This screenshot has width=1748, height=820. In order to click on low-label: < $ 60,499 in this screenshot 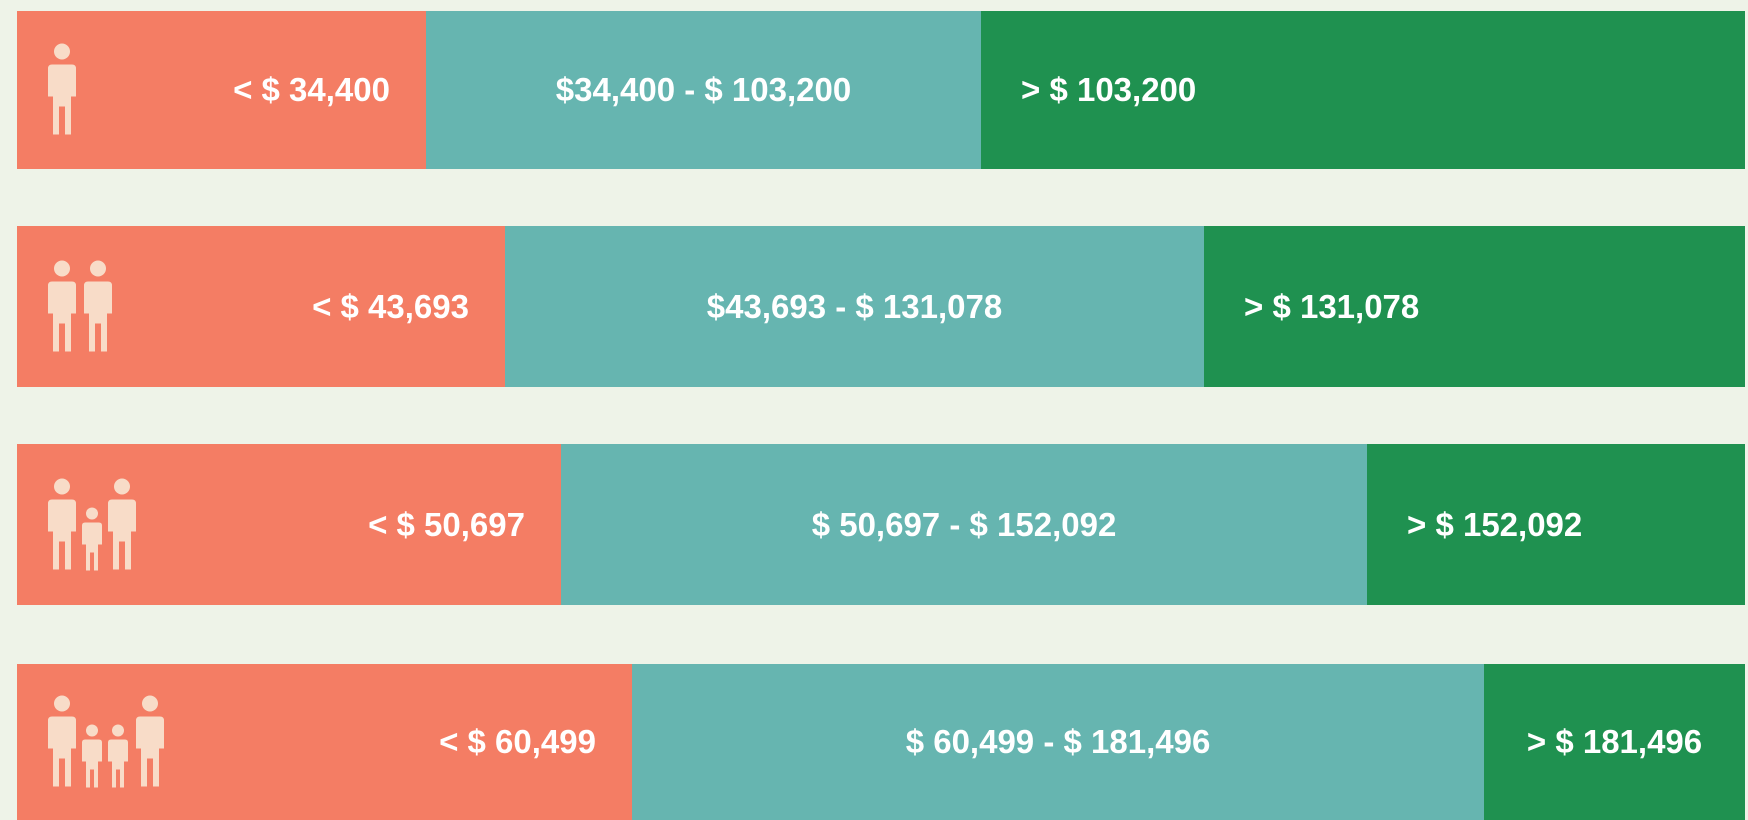, I will do `click(517, 741)`.